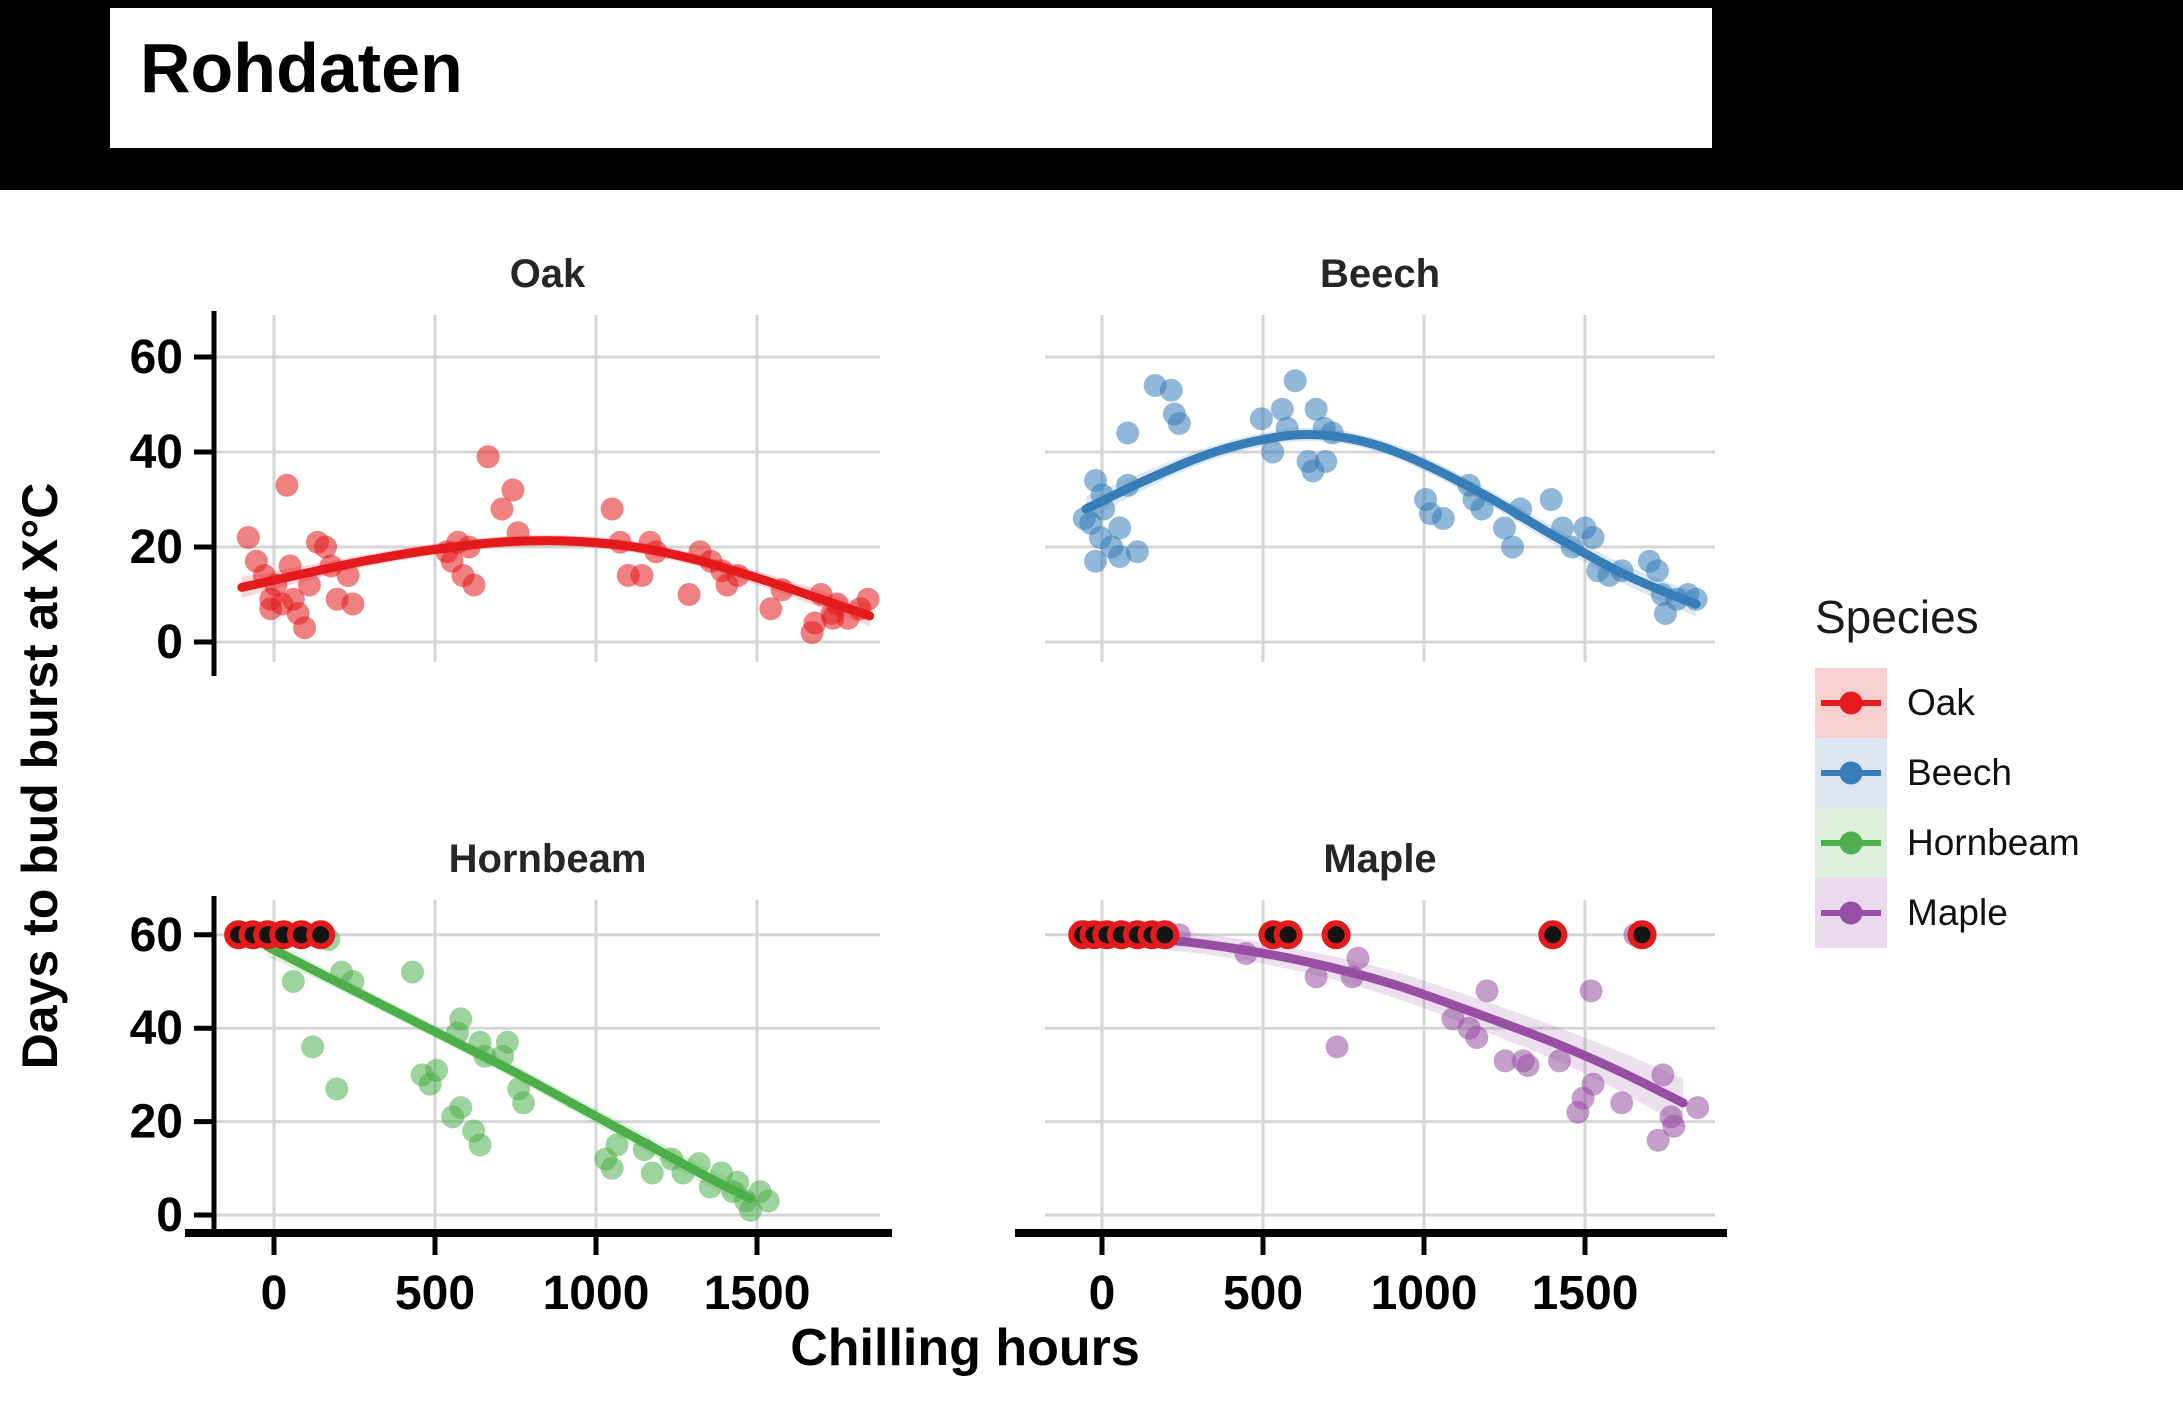 This screenshot has width=2183, height=1415. I want to click on y-tick-label: 20, so click(156, 547).